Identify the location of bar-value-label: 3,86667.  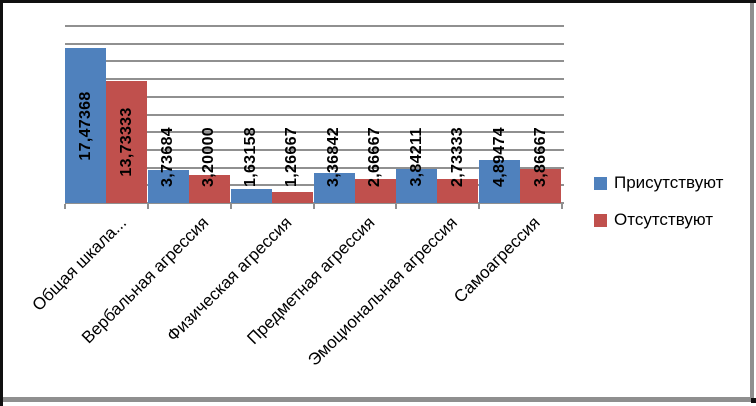
(540, 157).